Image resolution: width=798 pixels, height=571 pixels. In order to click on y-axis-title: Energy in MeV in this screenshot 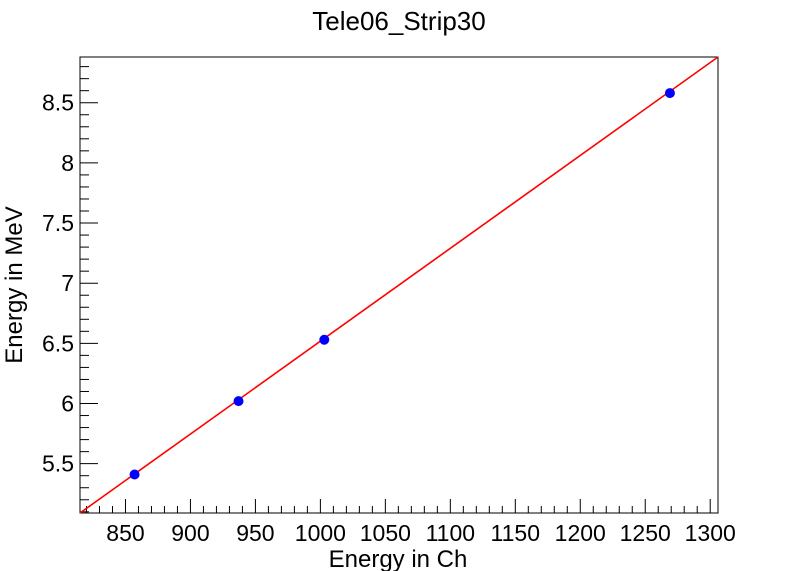, I will do `click(14, 284)`.